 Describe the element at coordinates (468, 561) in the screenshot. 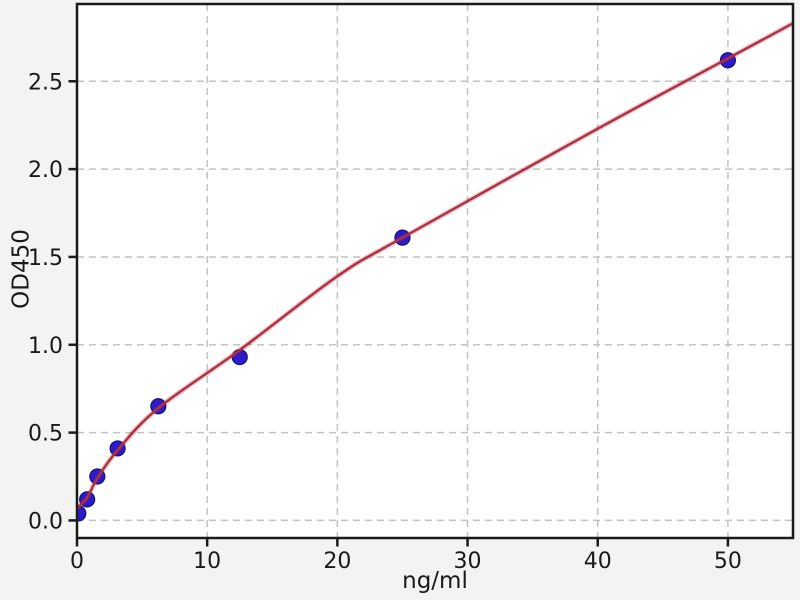

I see `x-tick-label: 30` at that location.